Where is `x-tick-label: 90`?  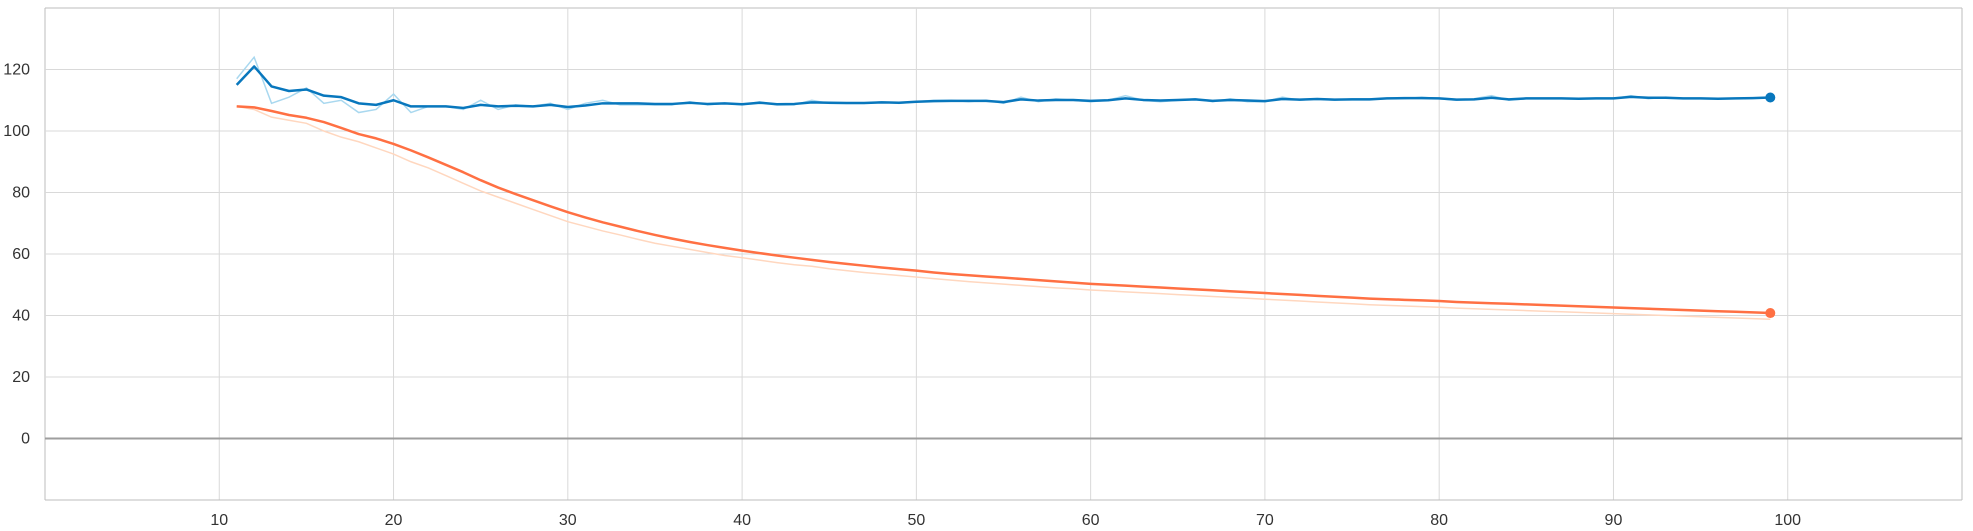 x-tick-label: 90 is located at coordinates (1614, 520).